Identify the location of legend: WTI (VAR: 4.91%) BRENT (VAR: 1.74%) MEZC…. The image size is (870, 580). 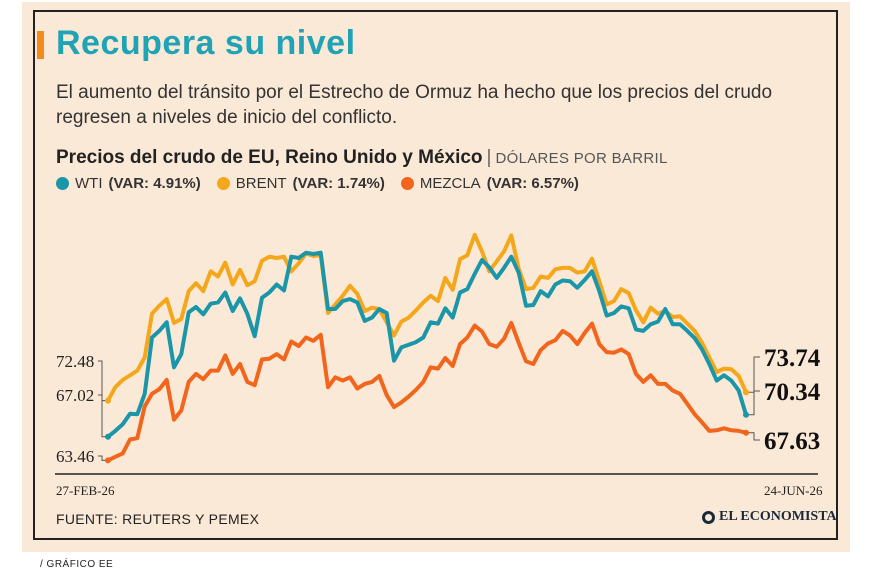
(317, 183).